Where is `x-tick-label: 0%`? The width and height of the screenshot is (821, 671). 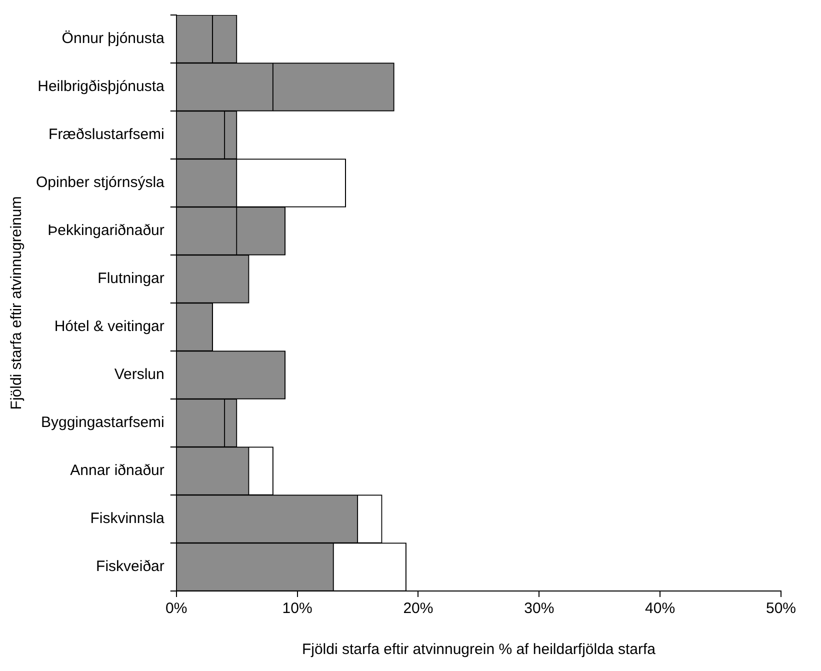 x-tick-label: 0% is located at coordinates (177, 609).